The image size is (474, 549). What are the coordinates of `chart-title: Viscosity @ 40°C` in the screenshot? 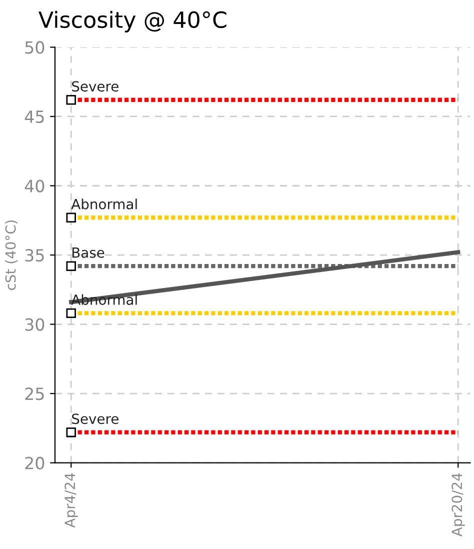 It's located at (132, 21).